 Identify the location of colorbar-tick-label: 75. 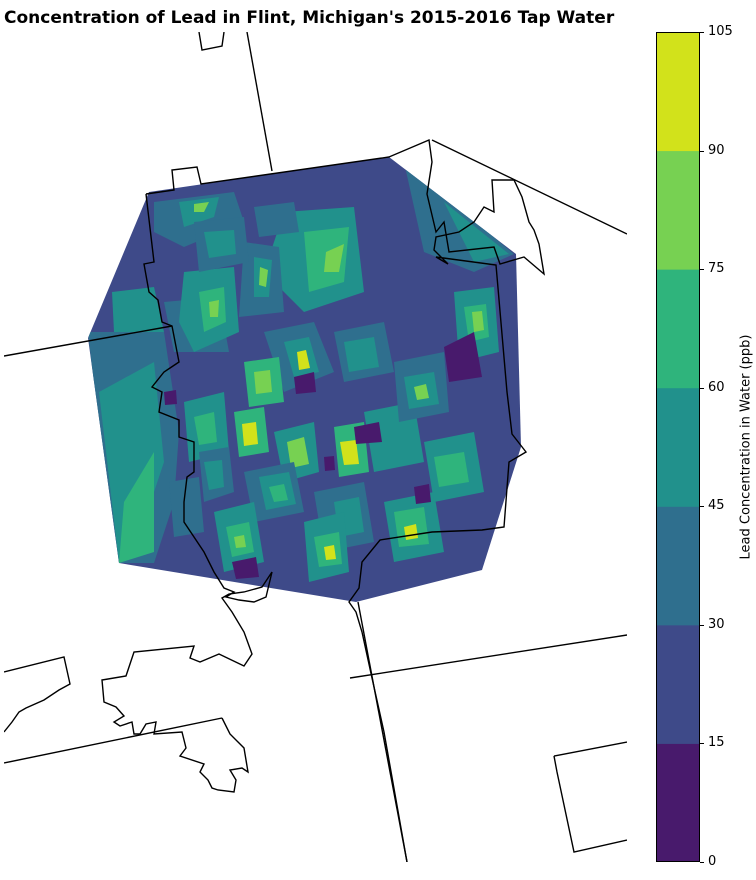
(716, 269).